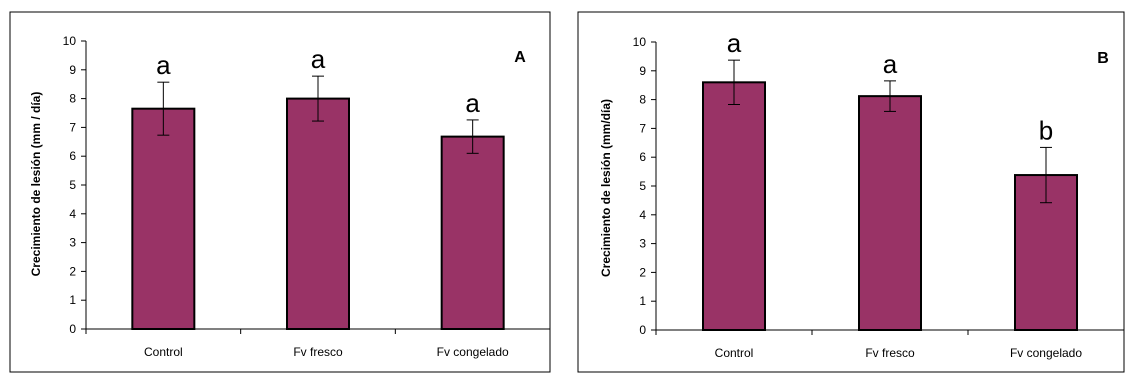 This screenshot has height=381, width=1128. Describe the element at coordinates (1103, 58) in the screenshot. I see `panel-label: B` at that location.